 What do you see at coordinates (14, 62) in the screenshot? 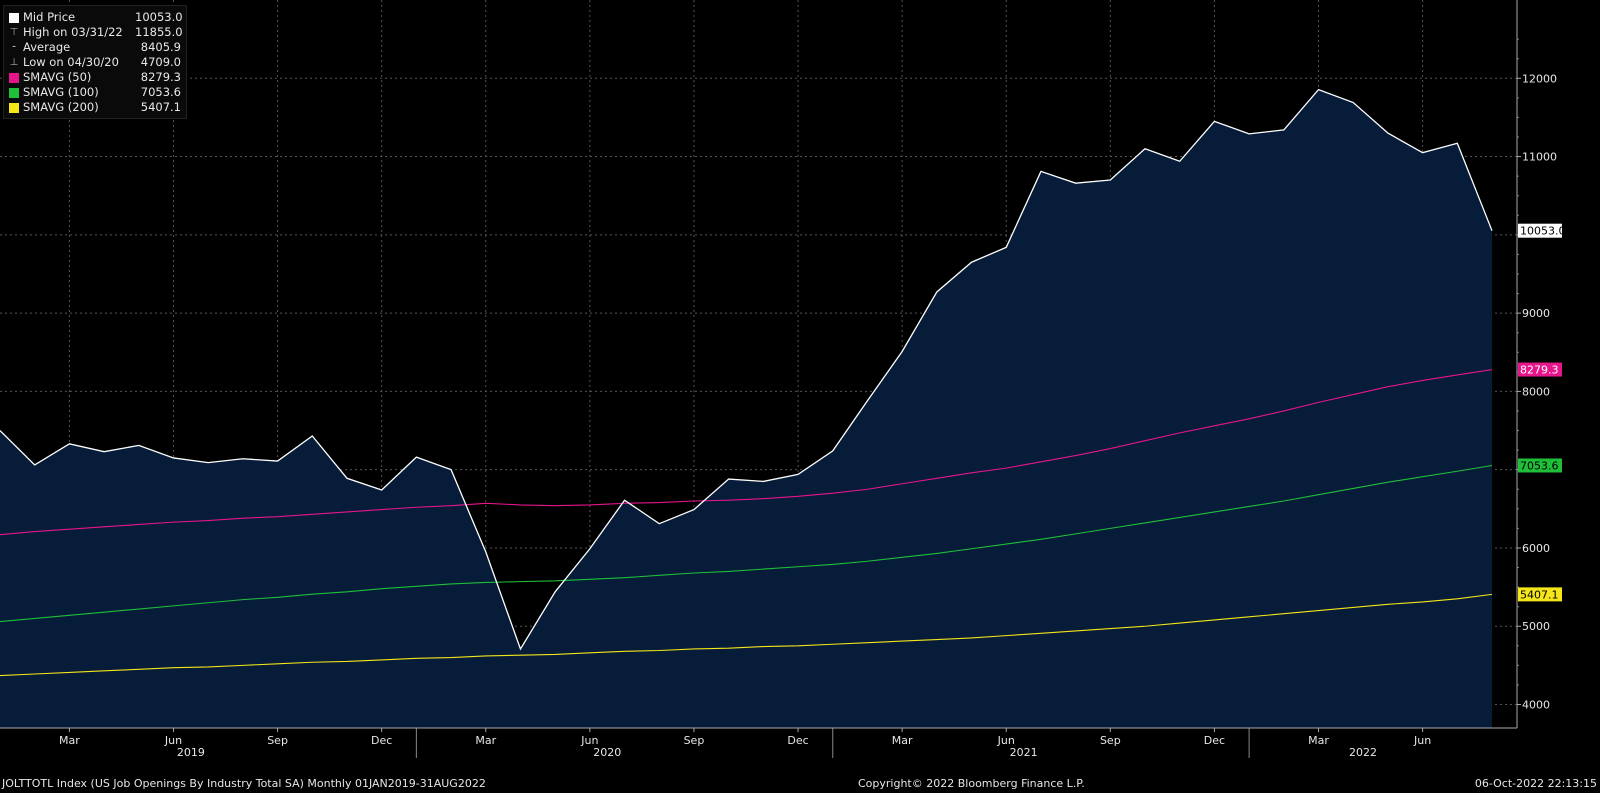
I see `low-marker-icon: ⊥` at bounding box center [14, 62].